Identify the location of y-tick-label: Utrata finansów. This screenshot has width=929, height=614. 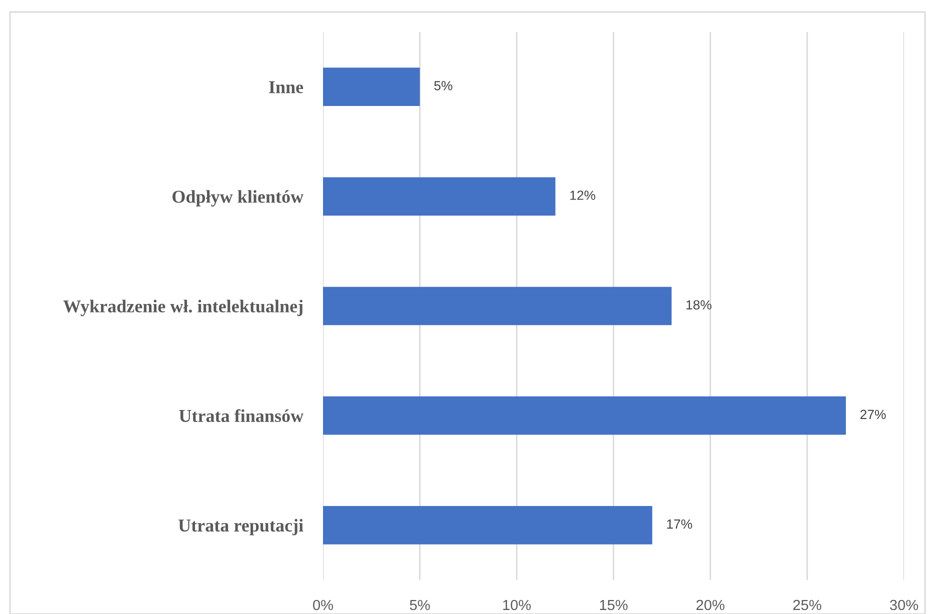
(241, 415).